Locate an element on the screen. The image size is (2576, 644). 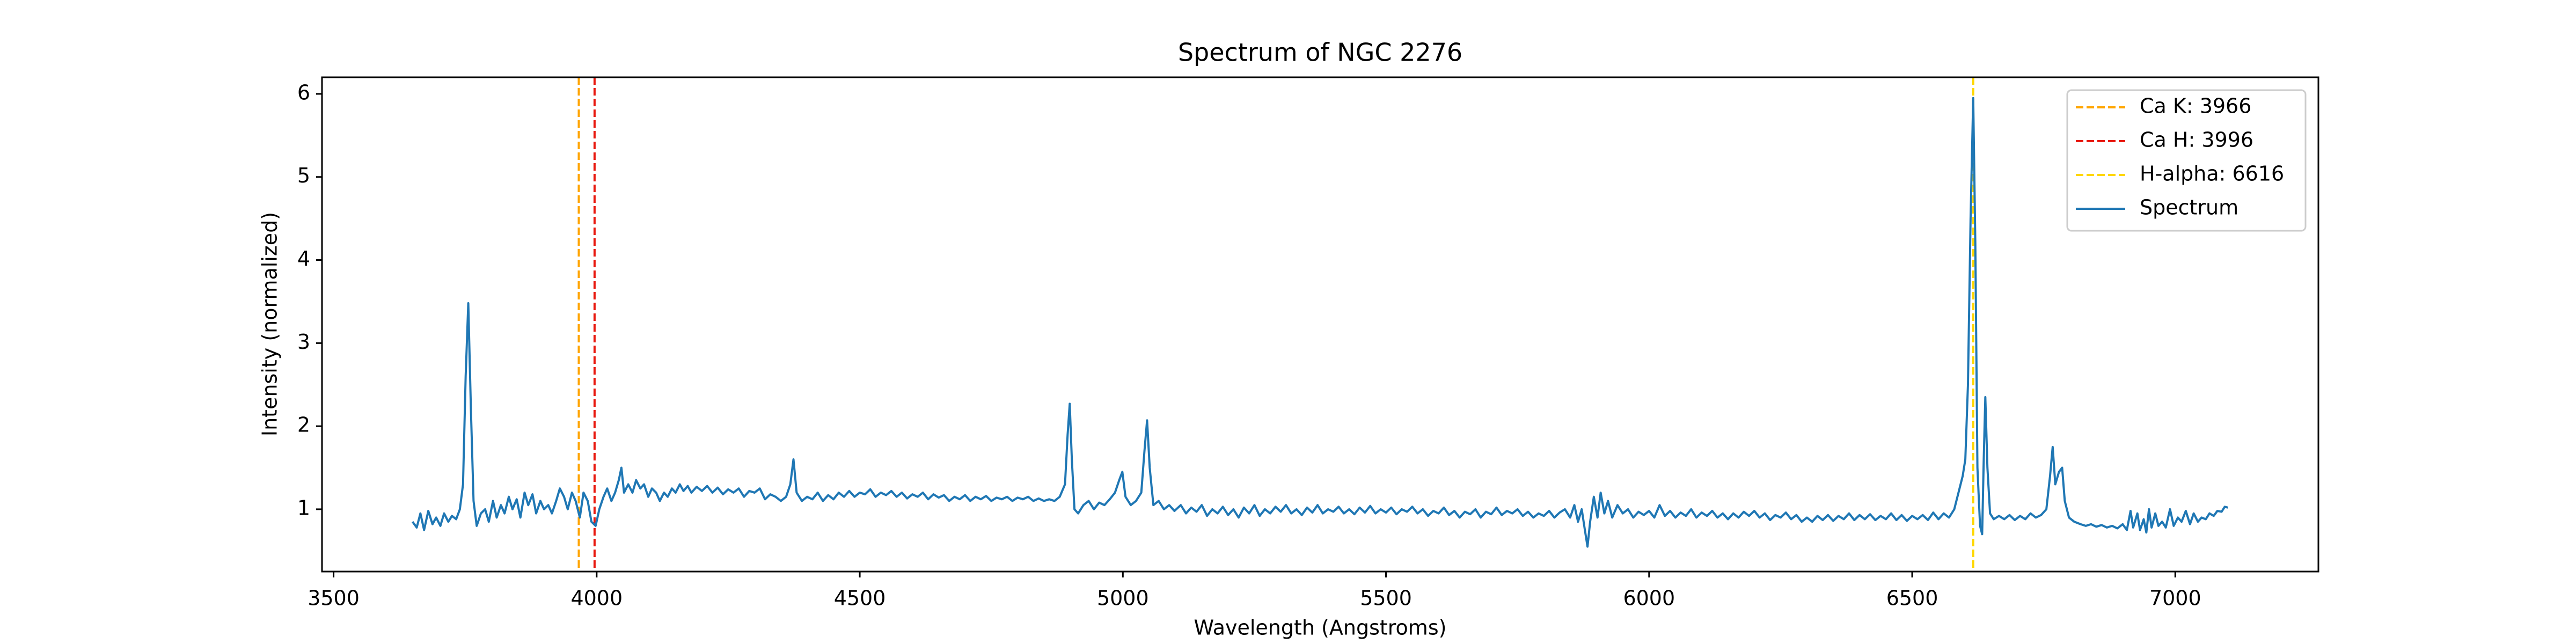
chart-title: Spectrum of NGC 2276 is located at coordinates (1320, 52).